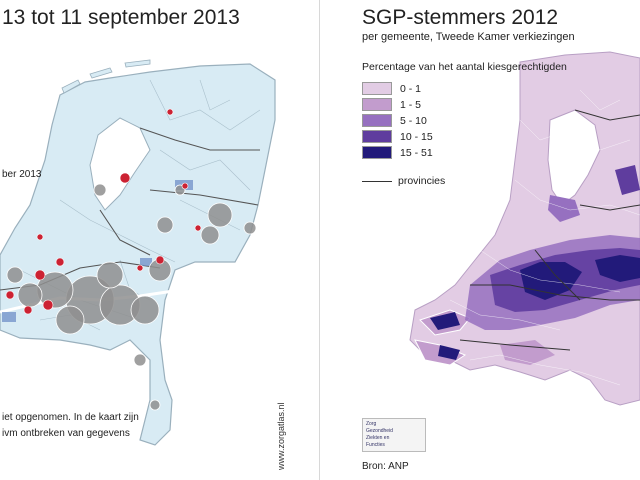  Describe the element at coordinates (416, 152) in the screenshot. I see `legend-label: 15 - 51` at that location.